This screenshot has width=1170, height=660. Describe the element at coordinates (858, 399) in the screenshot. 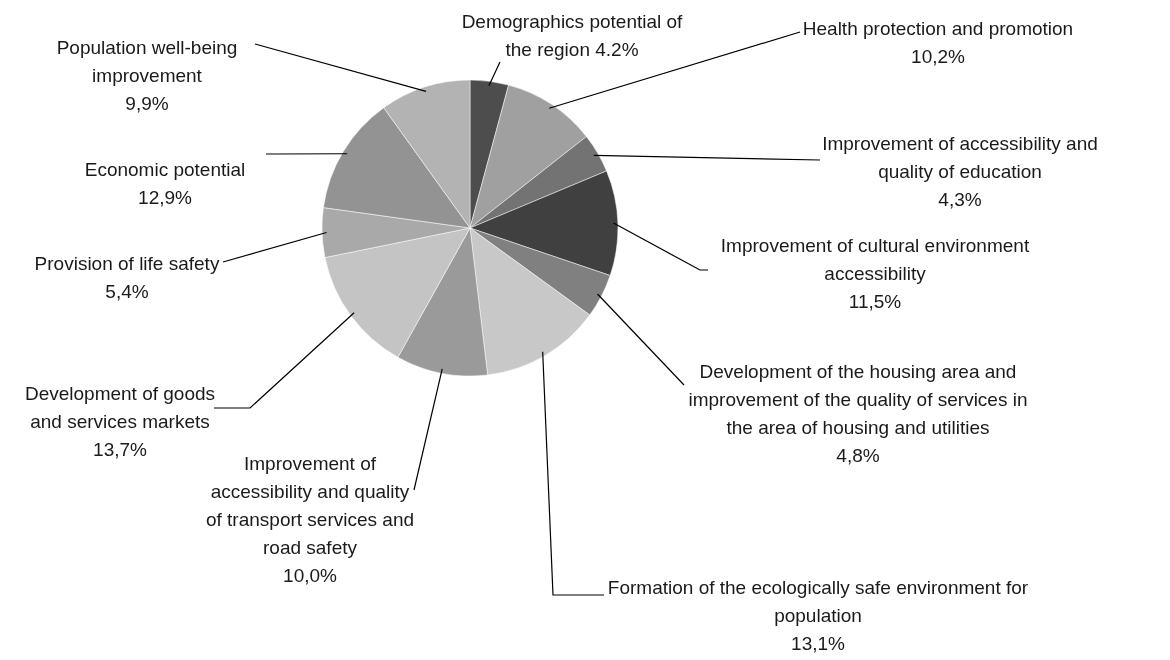

I see `slice-label: Development of the housing area and improvement of the quality of services in the area of housing and utilities` at that location.